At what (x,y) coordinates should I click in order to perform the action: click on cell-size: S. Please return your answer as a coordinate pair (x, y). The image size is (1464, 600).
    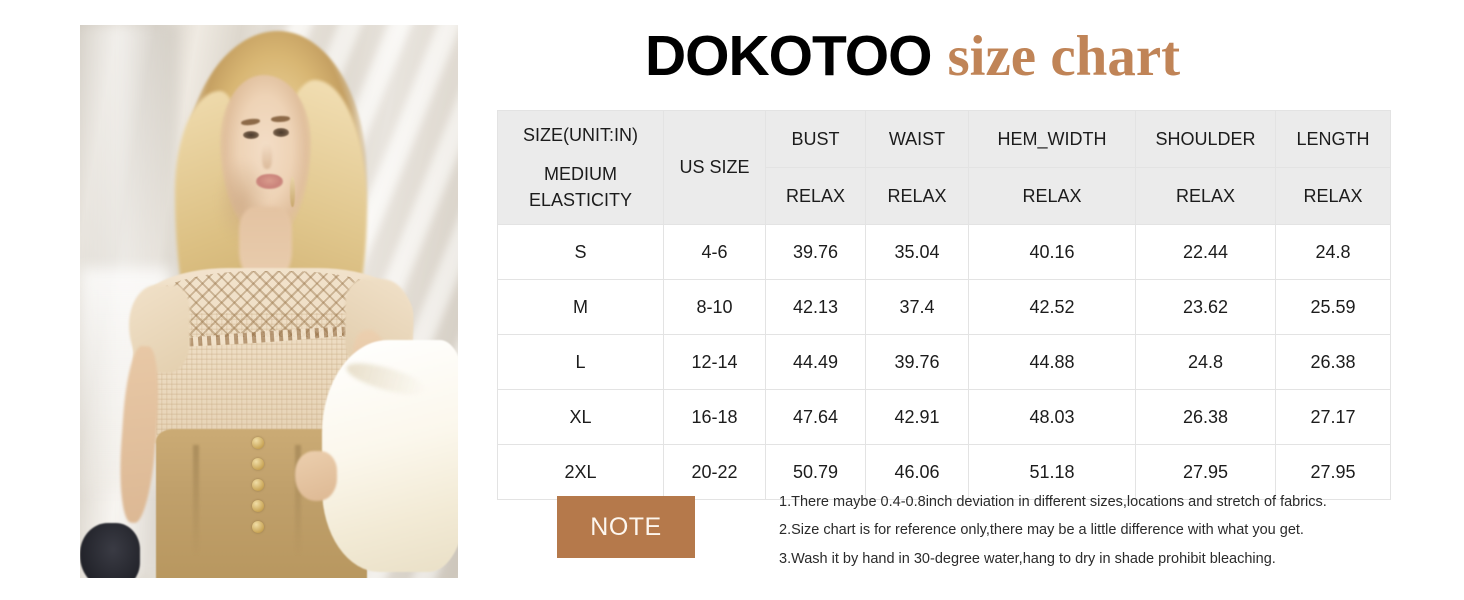
    Looking at the image, I should click on (580, 252).